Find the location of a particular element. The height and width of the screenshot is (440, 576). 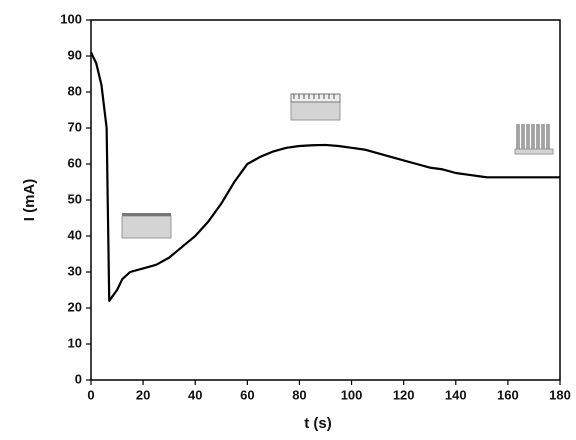

y-tick-label: 100 is located at coordinates (71, 18).